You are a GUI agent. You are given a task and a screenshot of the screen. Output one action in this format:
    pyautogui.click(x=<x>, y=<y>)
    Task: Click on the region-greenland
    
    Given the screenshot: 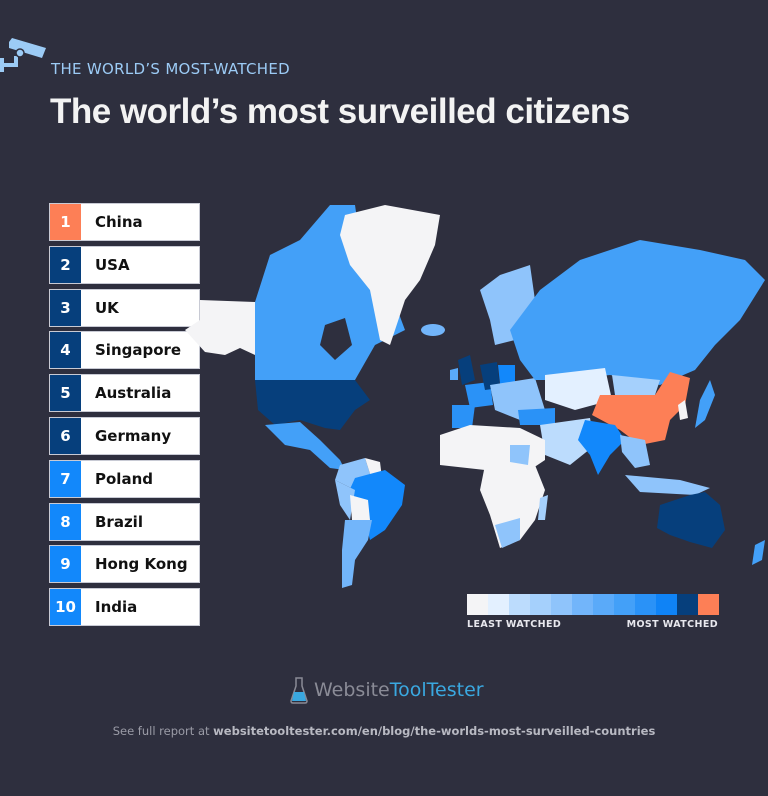 What is the action you would take?
    pyautogui.click(x=390, y=275)
    